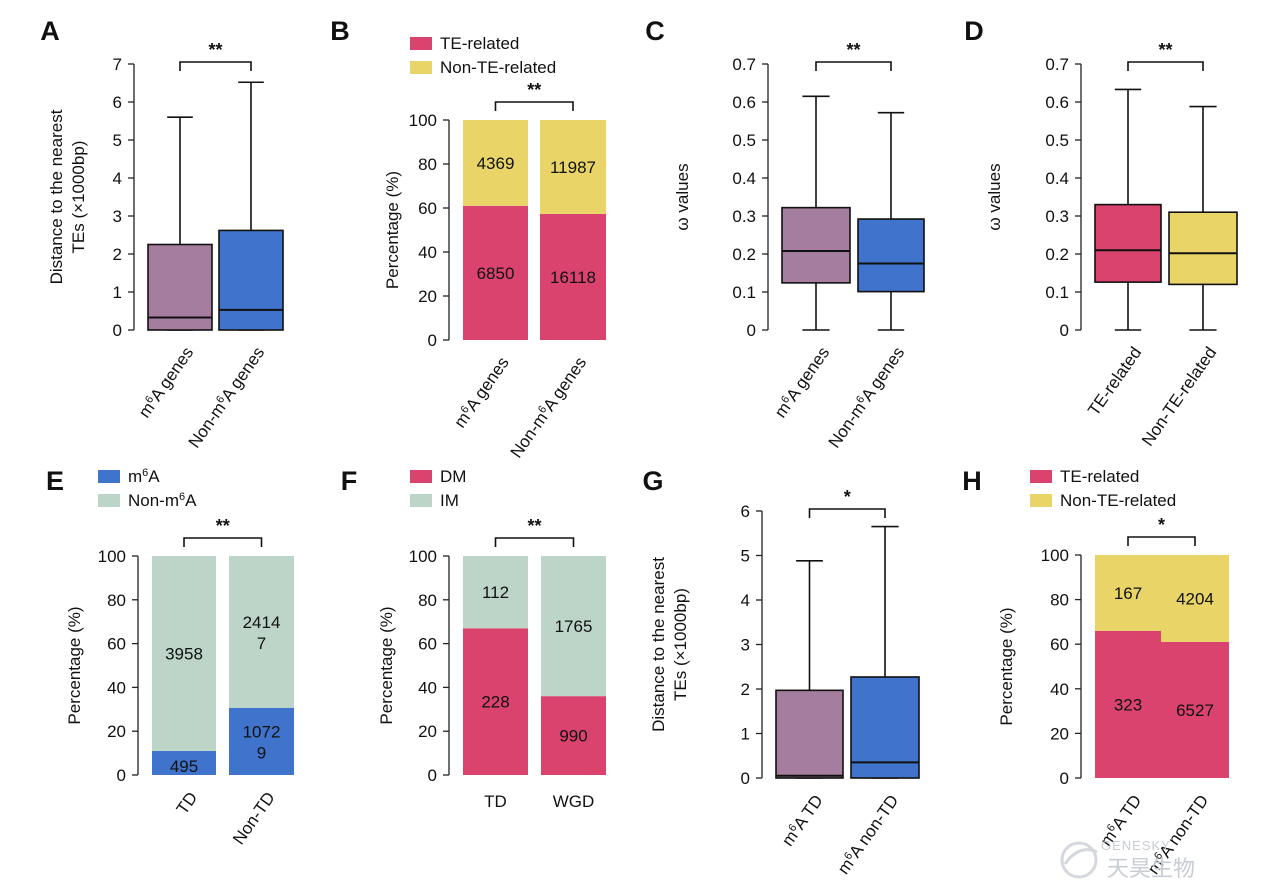 The height and width of the screenshot is (890, 1269). Describe the element at coordinates (386, 665) in the screenshot. I see `y-axis-title: Percentage (%)` at that location.